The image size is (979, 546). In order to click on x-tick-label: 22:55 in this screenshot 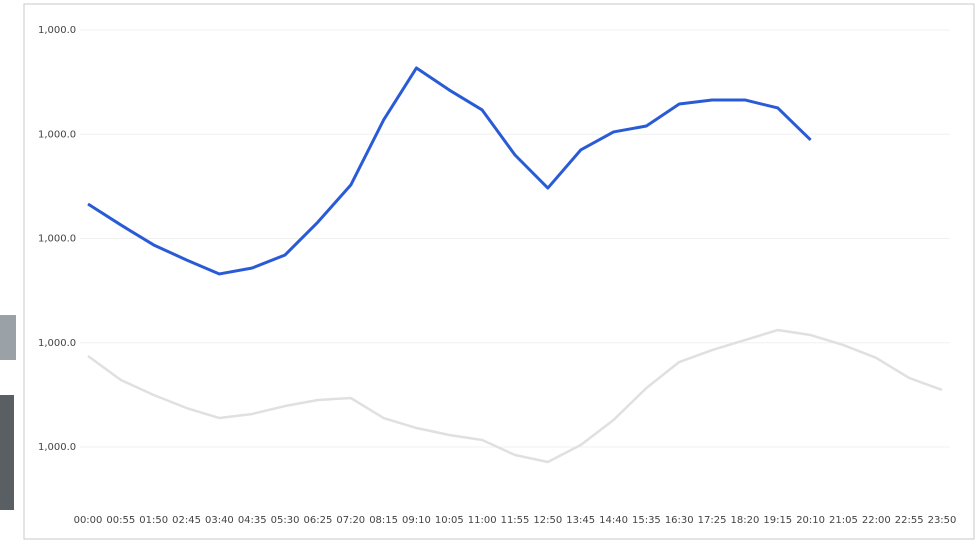, I will do `click(909, 520)`.